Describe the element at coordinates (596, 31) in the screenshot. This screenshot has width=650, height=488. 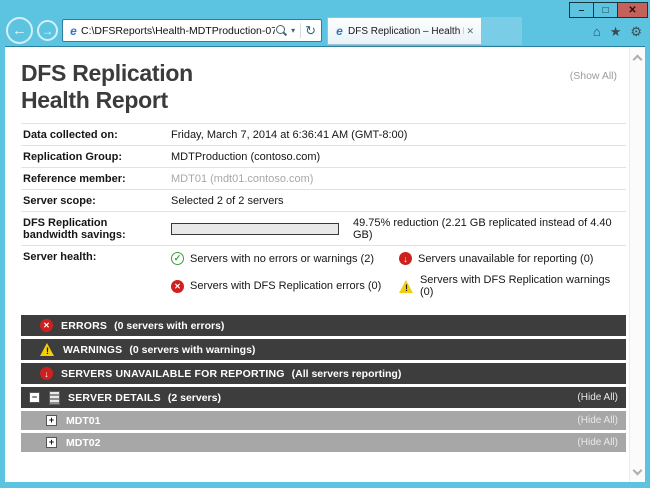
I see `home-icon: ⌂` at that location.